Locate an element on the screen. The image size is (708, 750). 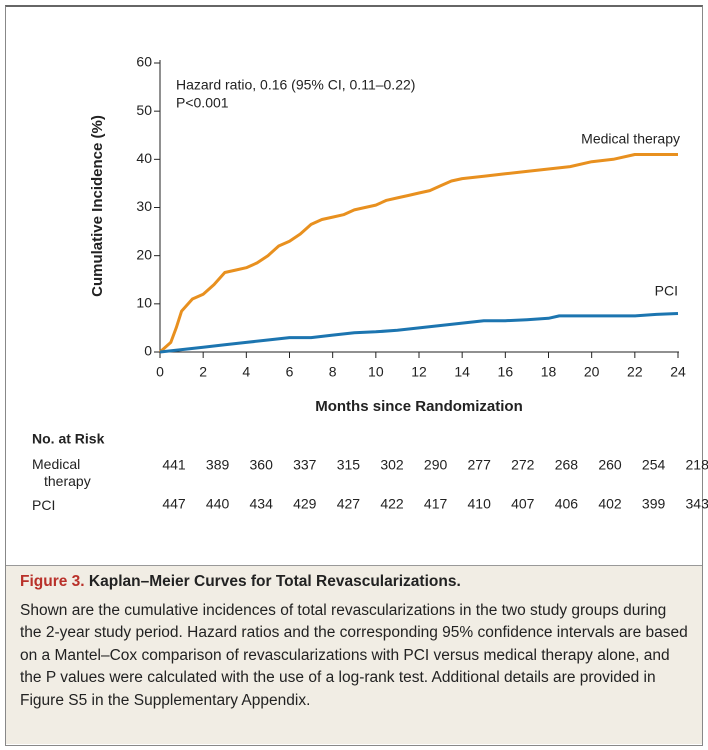
series-label: Medical therapy is located at coordinates (630, 139).